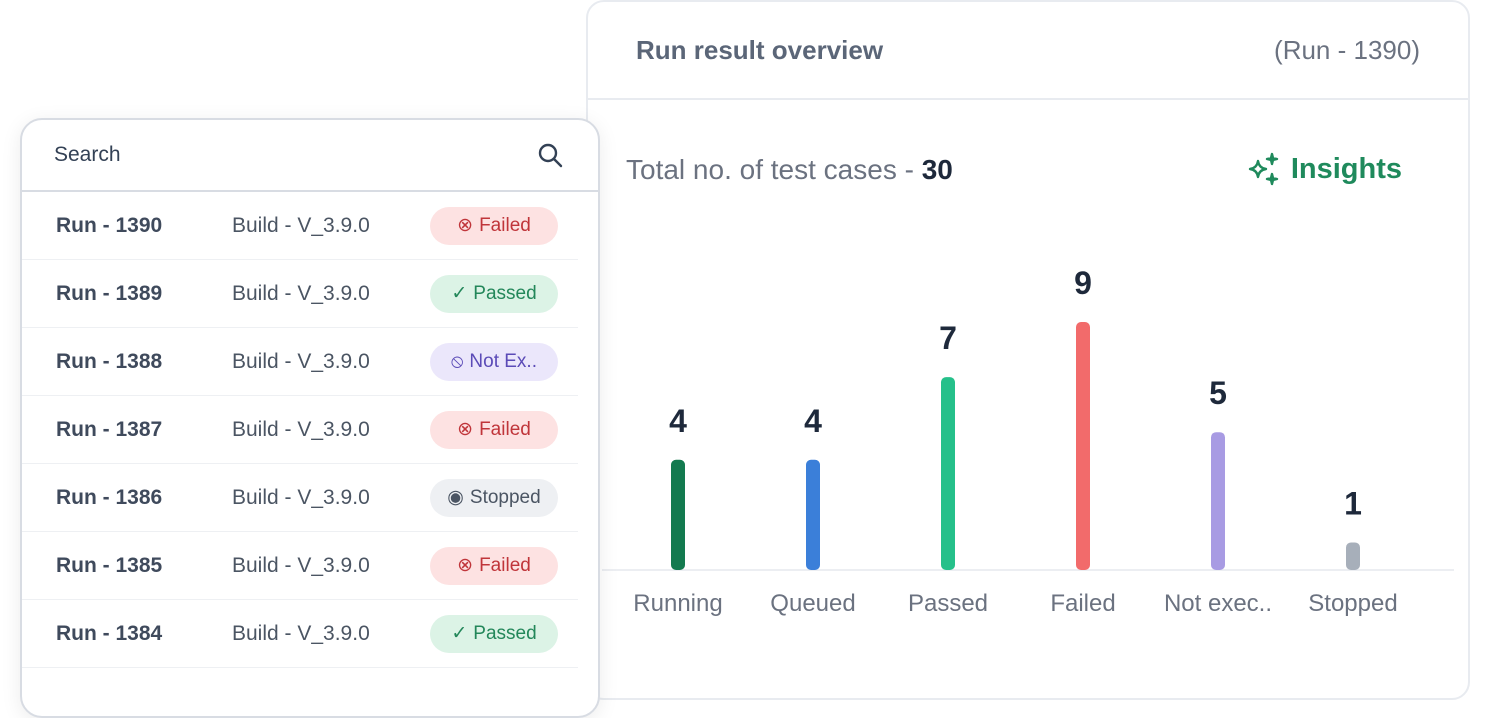 Image resolution: width=1501 pixels, height=718 pixels. What do you see at coordinates (1263, 169) in the screenshot?
I see `sparkles-icon` at bounding box center [1263, 169].